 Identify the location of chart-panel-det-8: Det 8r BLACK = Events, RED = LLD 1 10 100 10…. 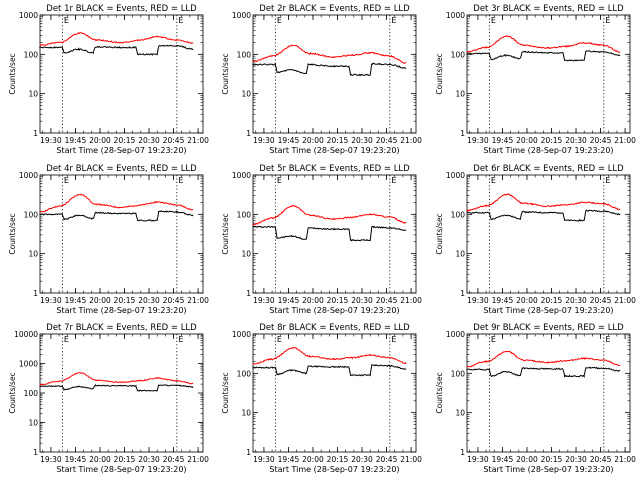
(321, 398).